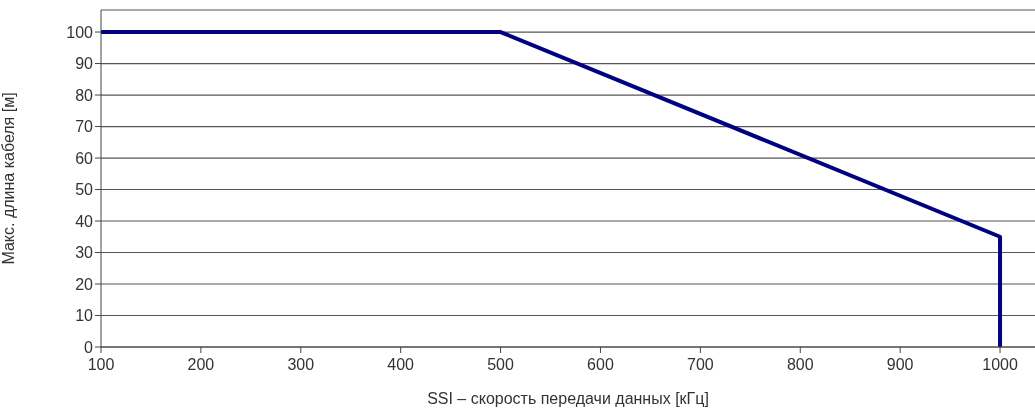  What do you see at coordinates (1000, 365) in the screenshot?
I see `x-tick-label: 1000` at bounding box center [1000, 365].